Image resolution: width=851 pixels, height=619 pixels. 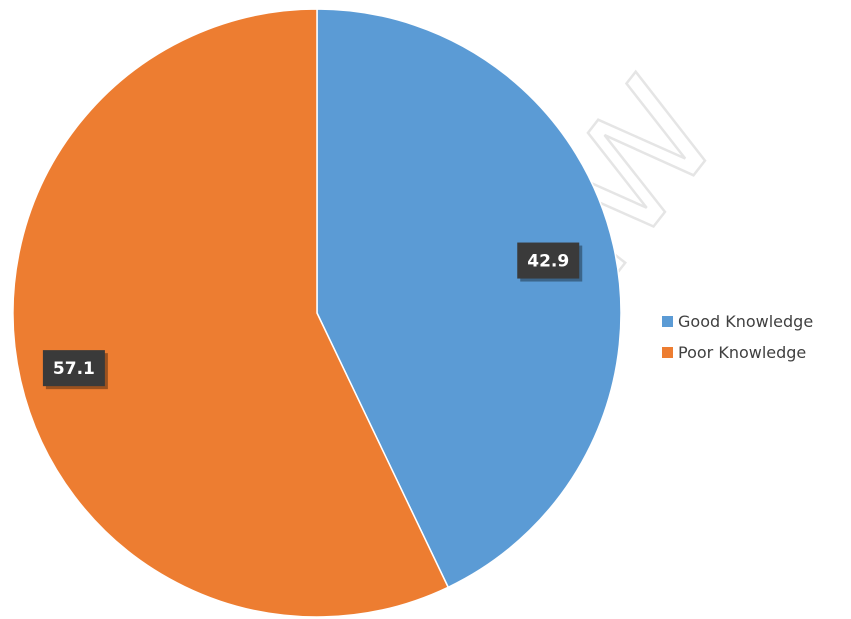 I want to click on data-label-text-good-knowledge: 42.9, so click(x=548, y=262).